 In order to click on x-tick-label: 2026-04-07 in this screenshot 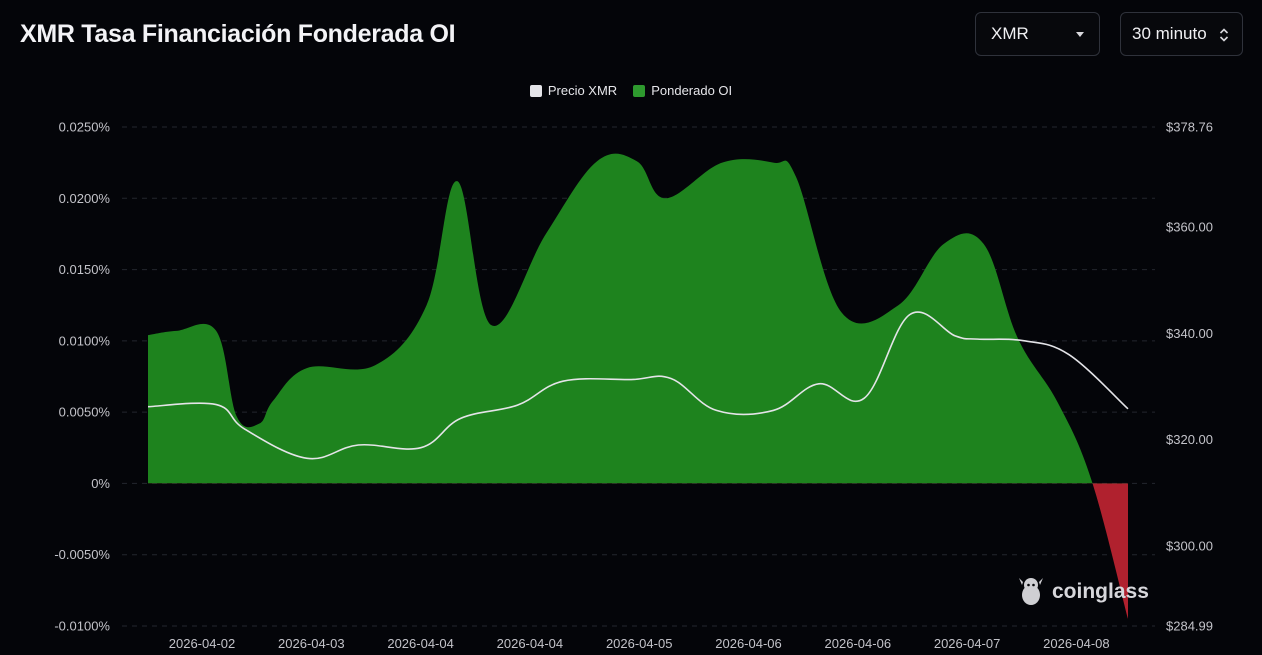, I will do `click(967, 643)`.